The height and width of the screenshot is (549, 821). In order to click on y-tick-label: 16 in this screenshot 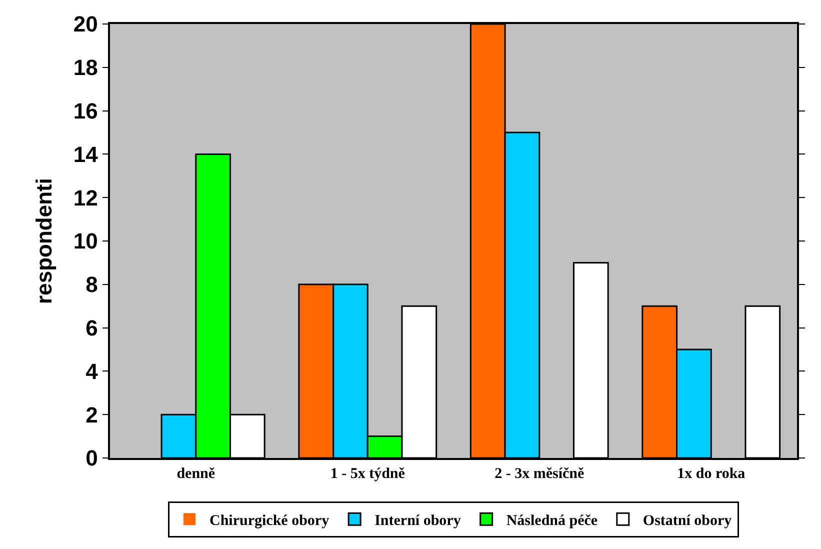, I will do `click(85, 111)`.